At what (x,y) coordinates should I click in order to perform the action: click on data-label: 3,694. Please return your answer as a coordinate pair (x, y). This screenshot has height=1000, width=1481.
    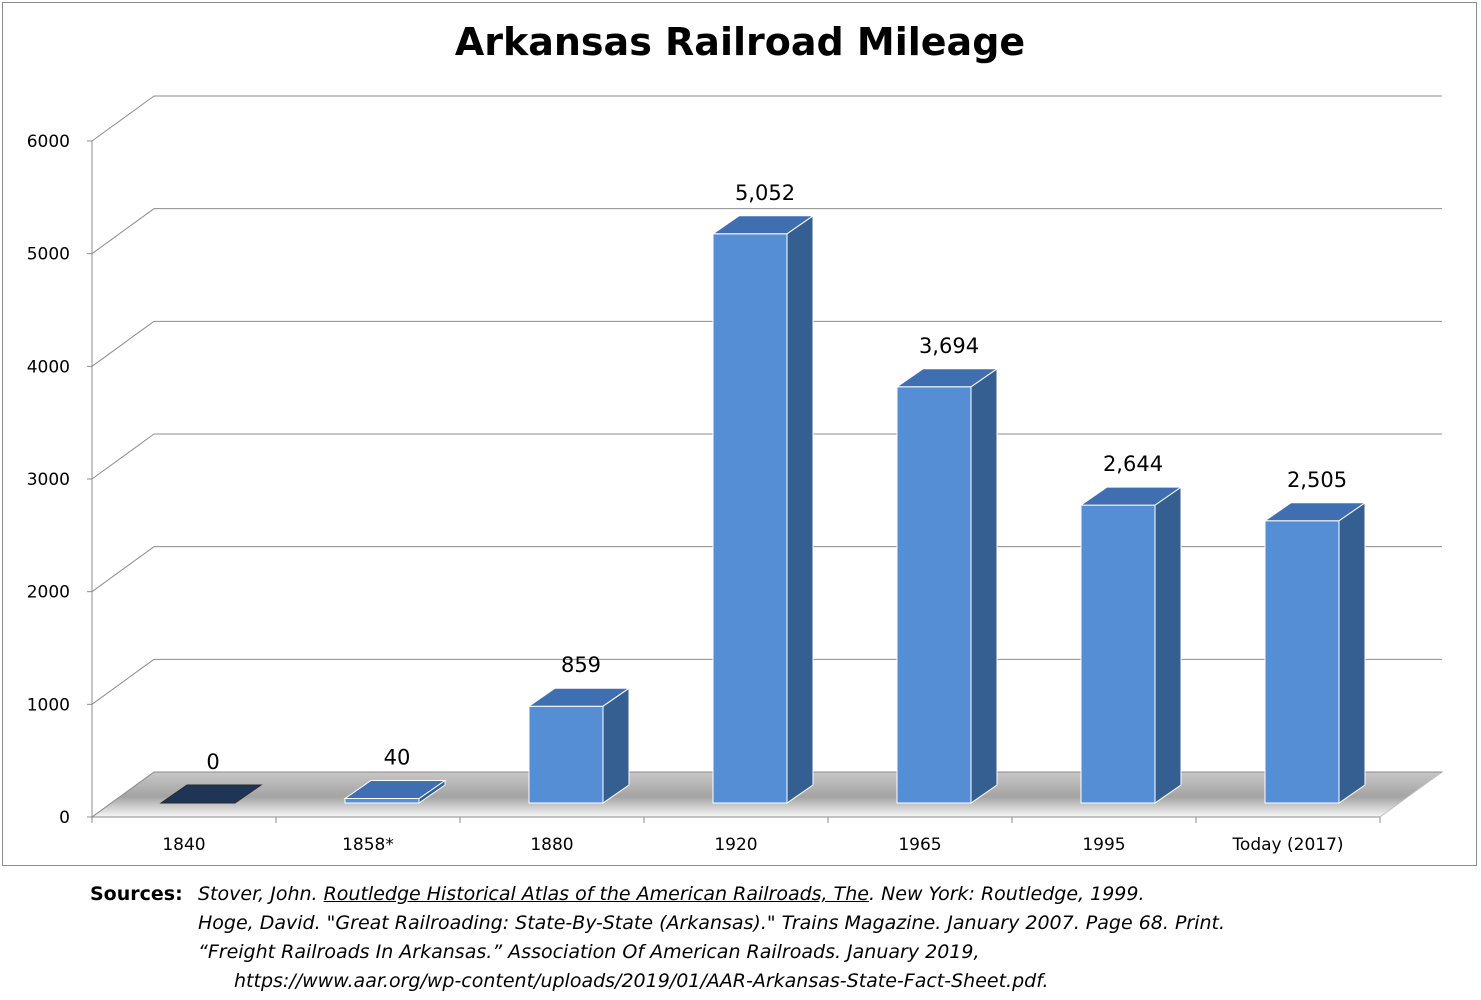
    Looking at the image, I should click on (949, 346).